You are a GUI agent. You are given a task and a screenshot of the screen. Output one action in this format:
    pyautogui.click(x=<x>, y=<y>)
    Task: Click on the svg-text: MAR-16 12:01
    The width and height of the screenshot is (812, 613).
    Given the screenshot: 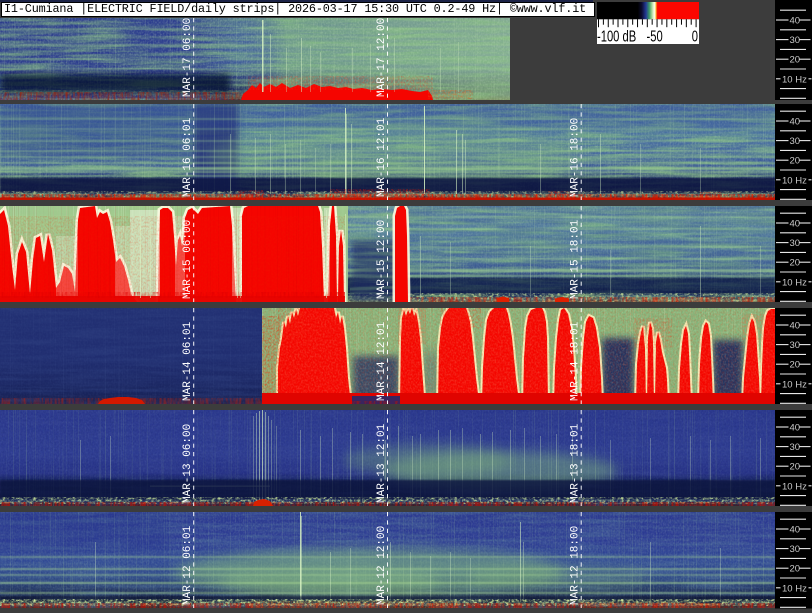 What is the action you would take?
    pyautogui.click(x=382, y=157)
    